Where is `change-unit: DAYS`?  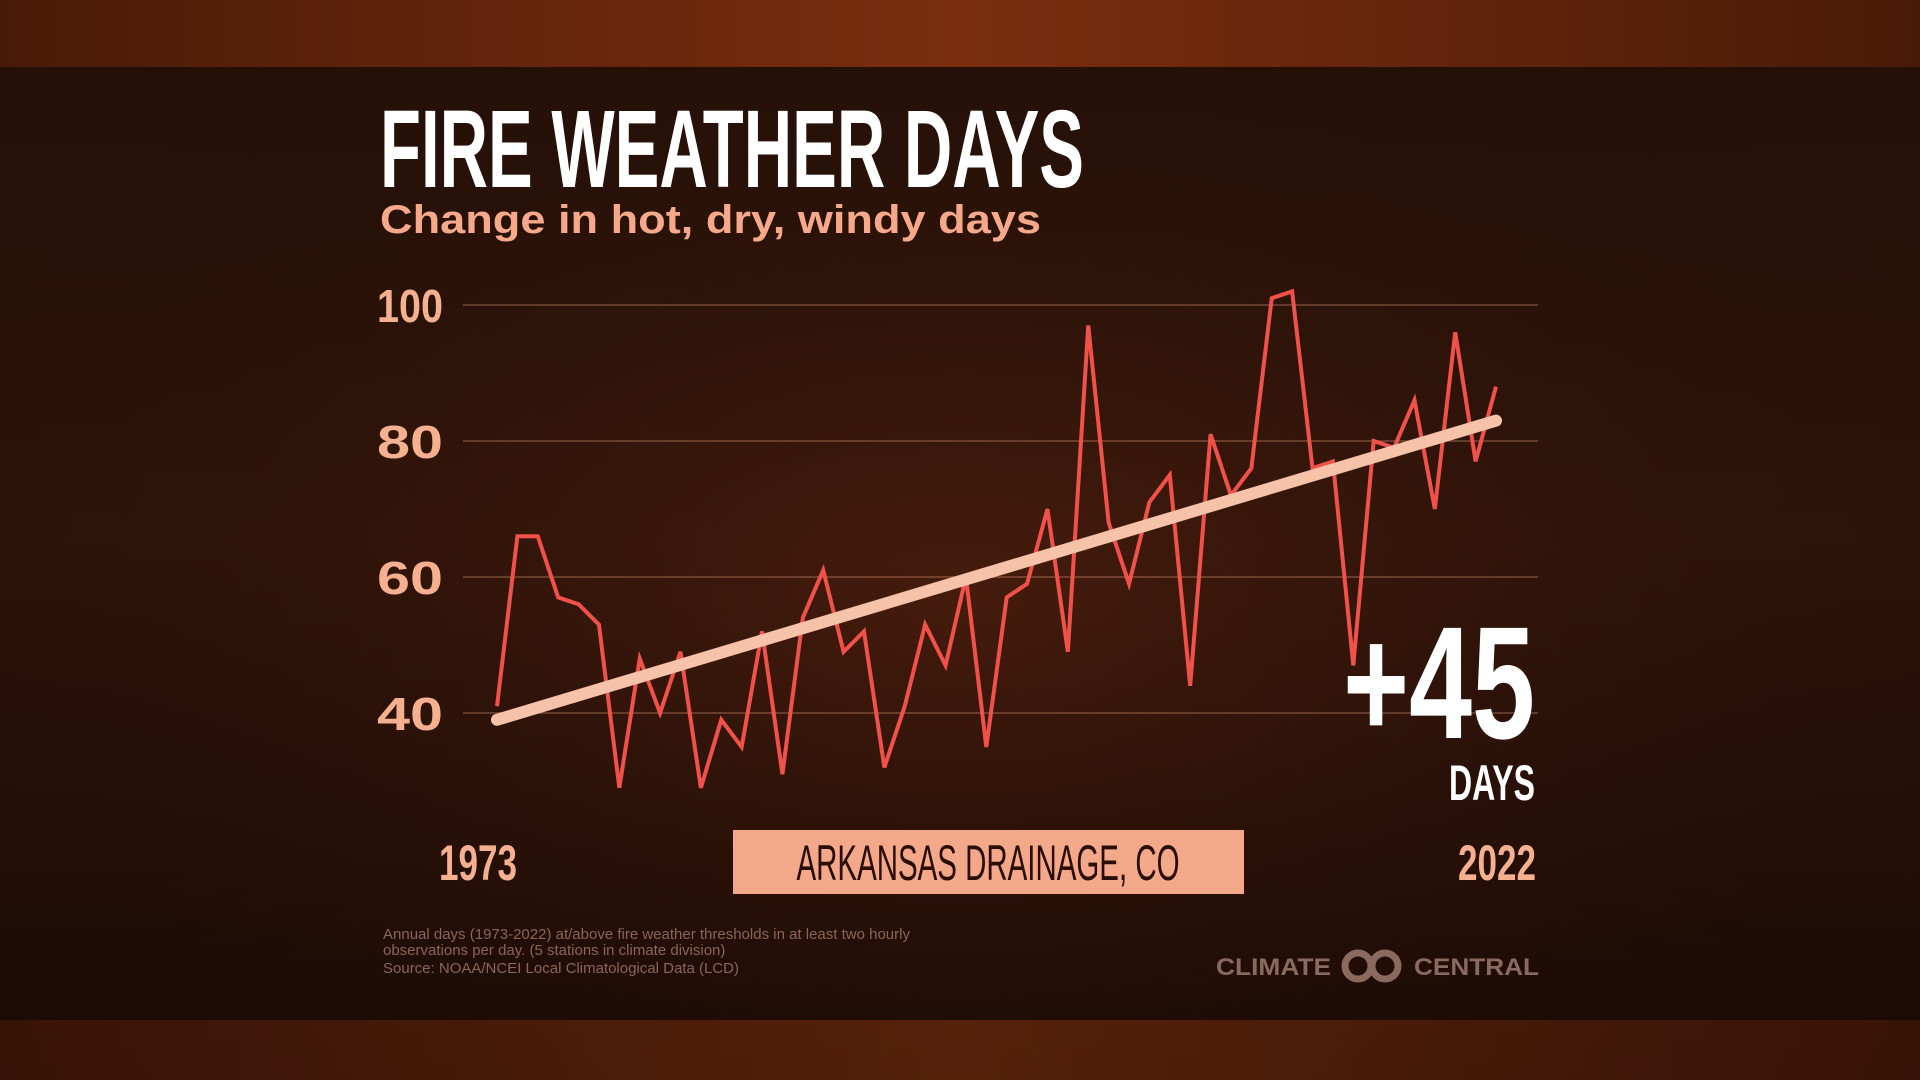 change-unit: DAYS is located at coordinates (1492, 783).